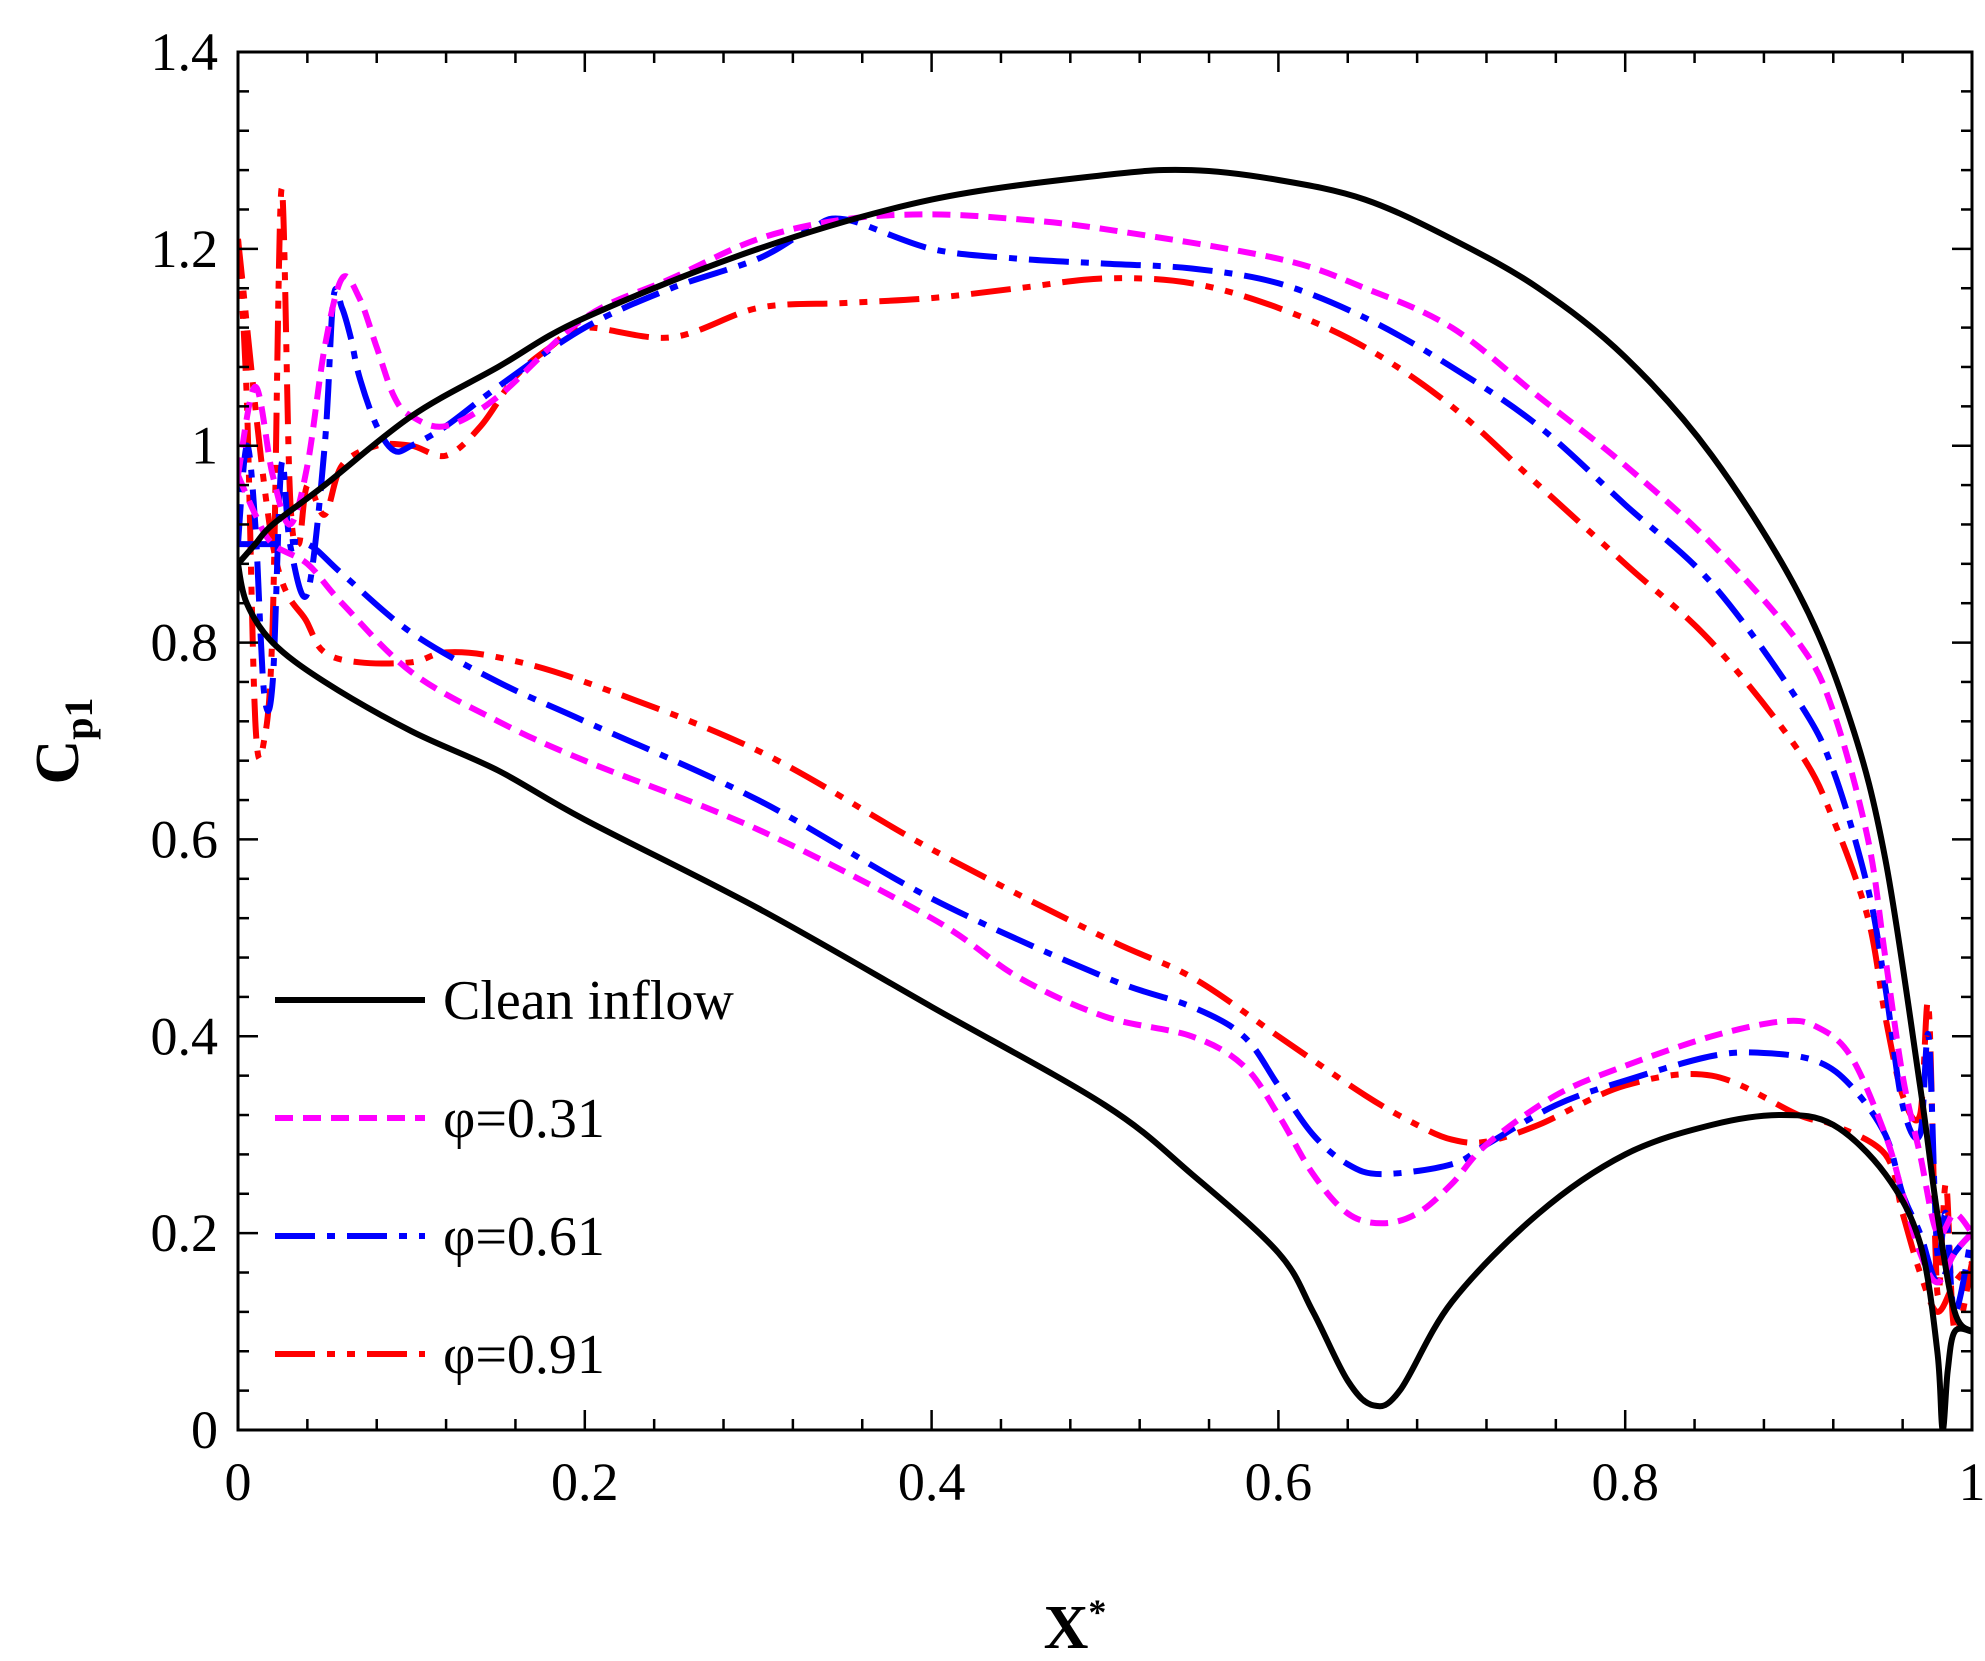  What do you see at coordinates (58, 762) in the screenshot?
I see `y-axis-title-main: C` at bounding box center [58, 762].